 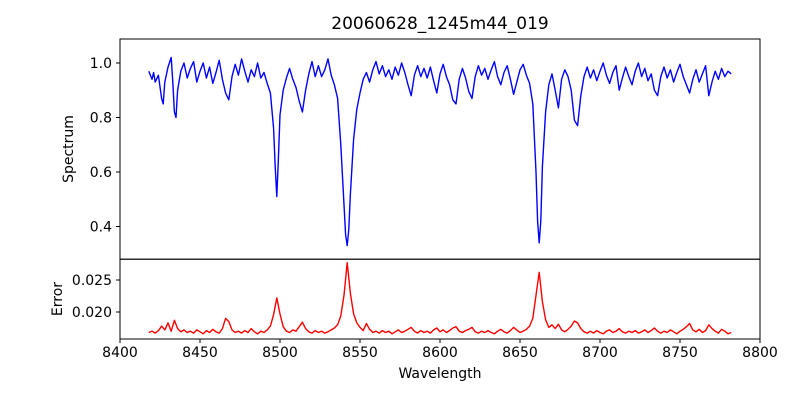 I want to click on error-y-tick-label: 0.020, so click(x=92, y=313).